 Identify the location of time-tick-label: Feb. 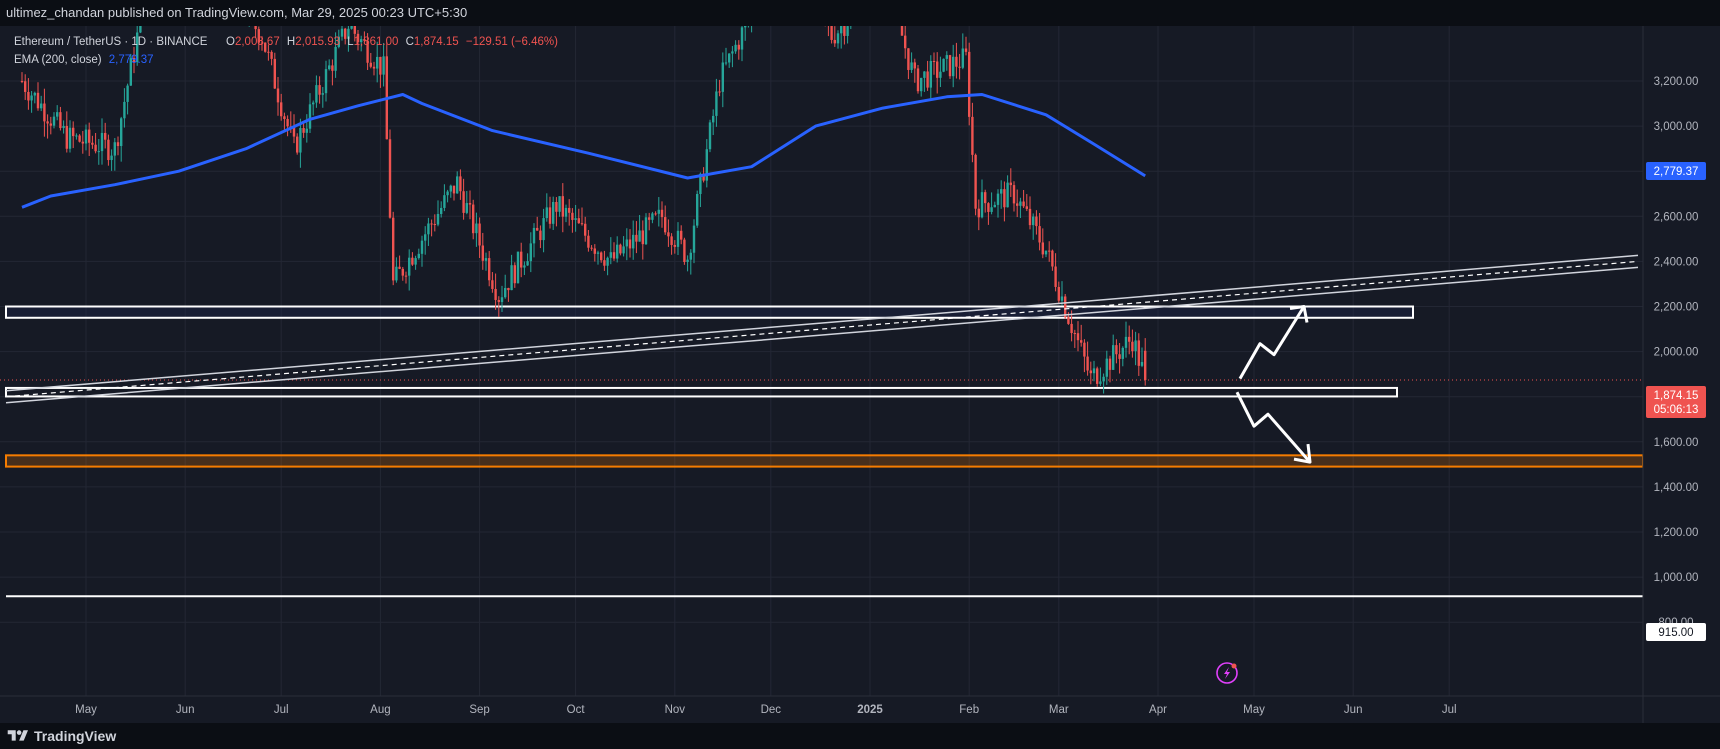
(969, 710).